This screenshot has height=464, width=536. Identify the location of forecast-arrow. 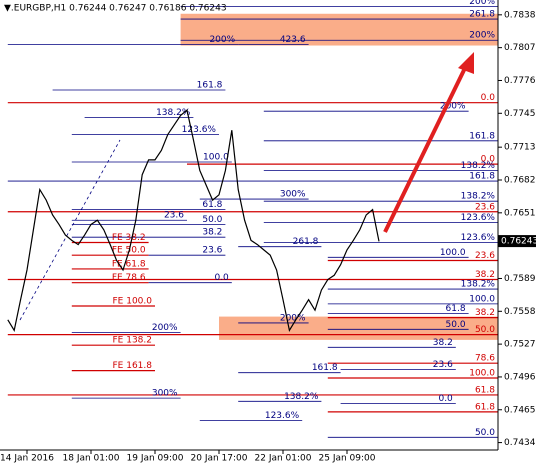
(425, 149).